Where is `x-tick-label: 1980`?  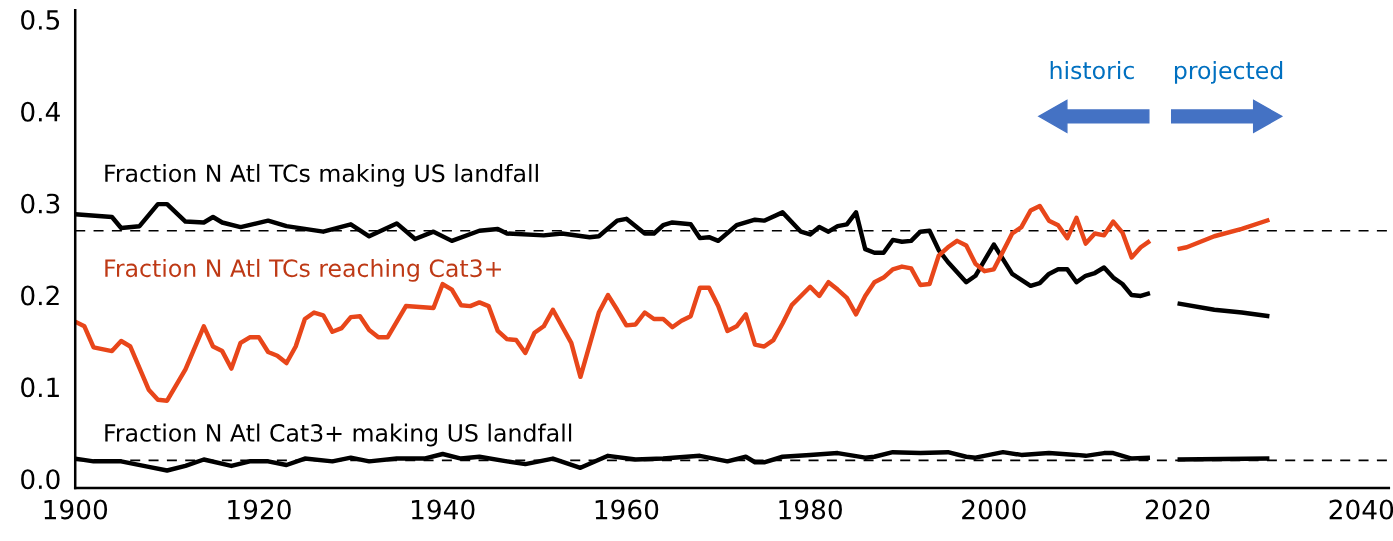
x-tick-label: 1980 is located at coordinates (810, 509).